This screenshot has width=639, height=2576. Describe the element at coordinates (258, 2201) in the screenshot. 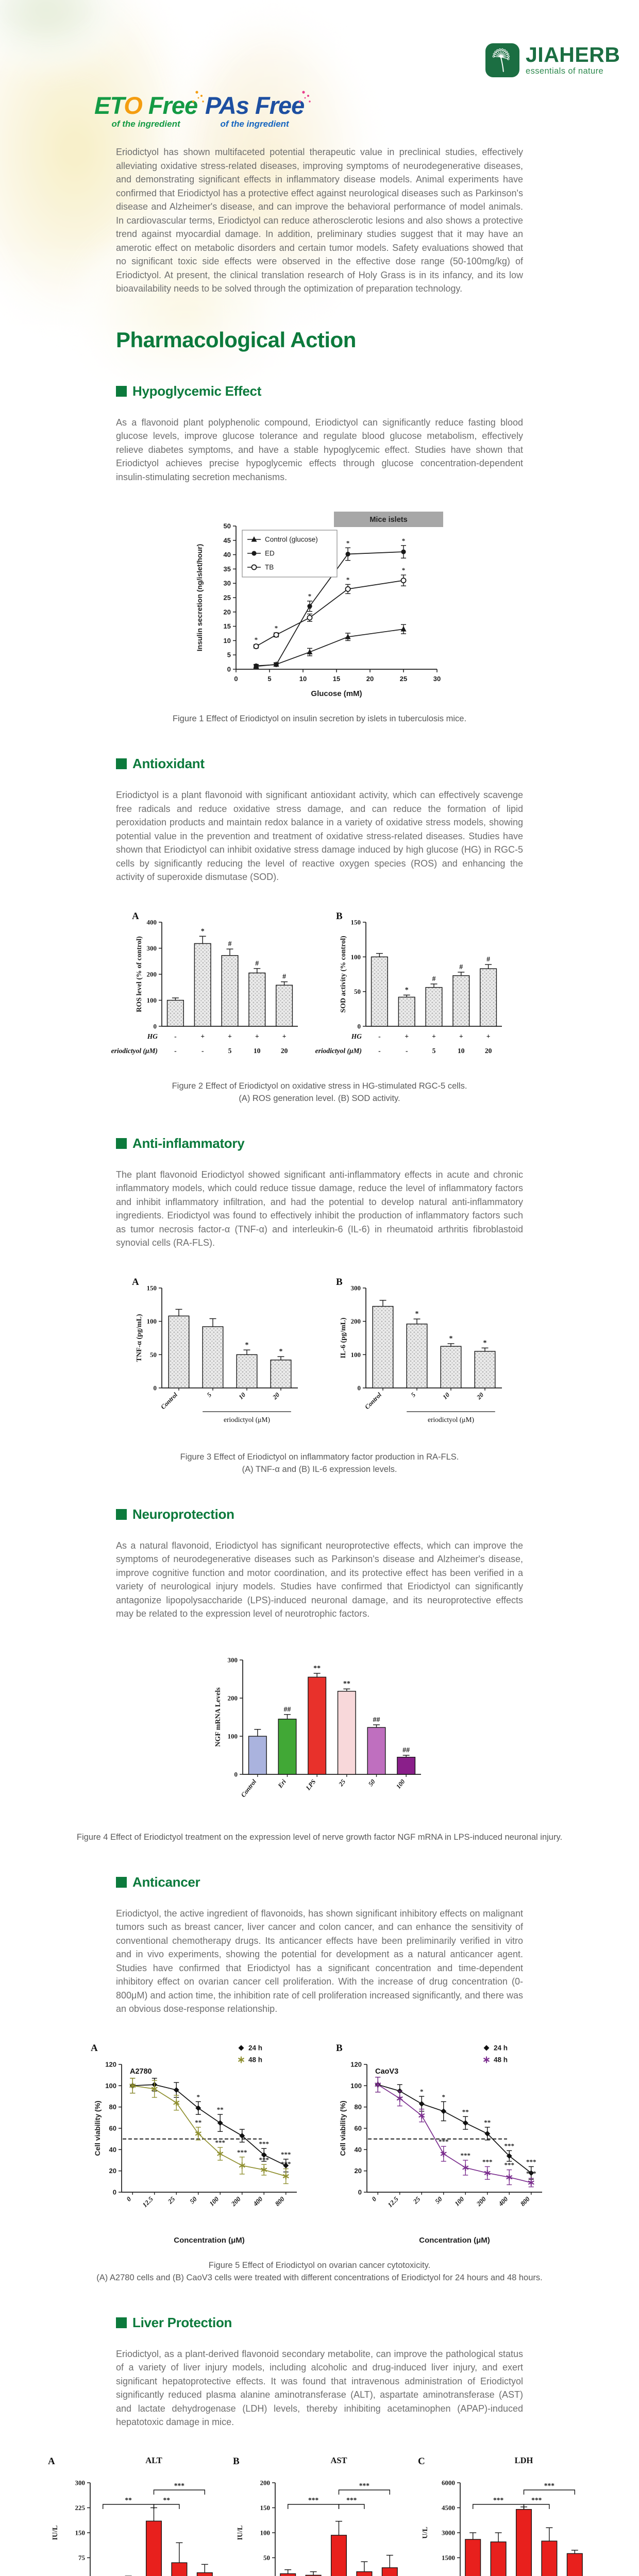

I see `svg-text: 400` at that location.